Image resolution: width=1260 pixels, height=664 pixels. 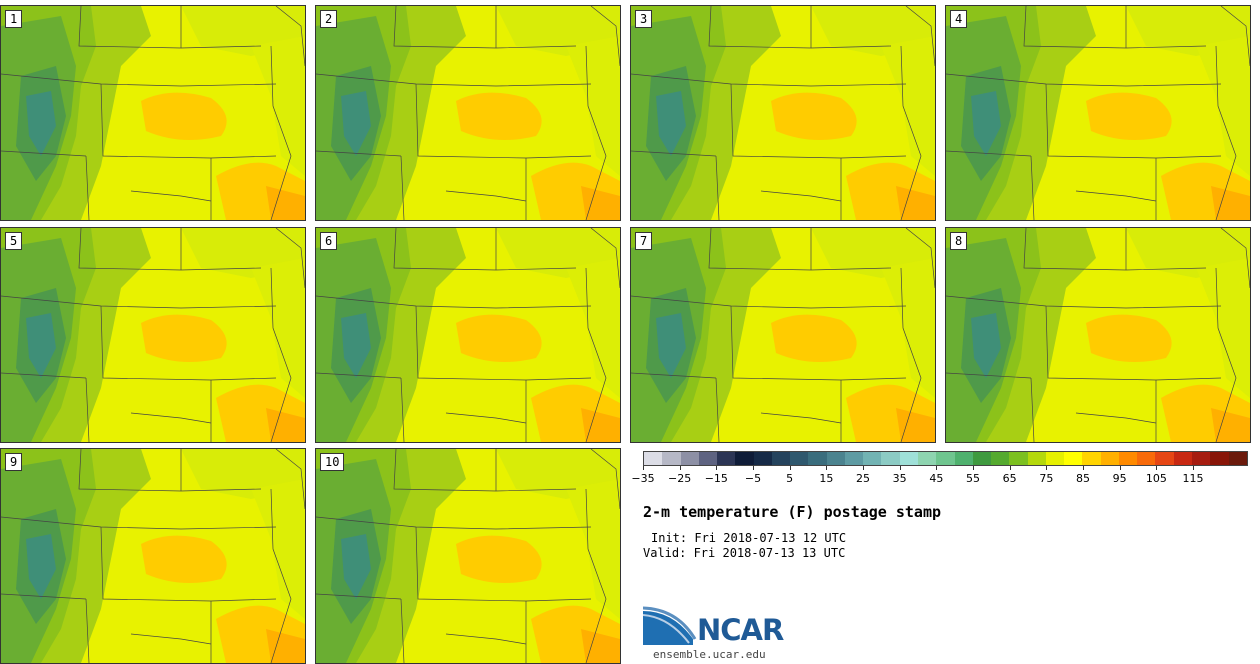 What do you see at coordinates (826, 478) in the screenshot?
I see `colorbar-tick-label: 15` at bounding box center [826, 478].